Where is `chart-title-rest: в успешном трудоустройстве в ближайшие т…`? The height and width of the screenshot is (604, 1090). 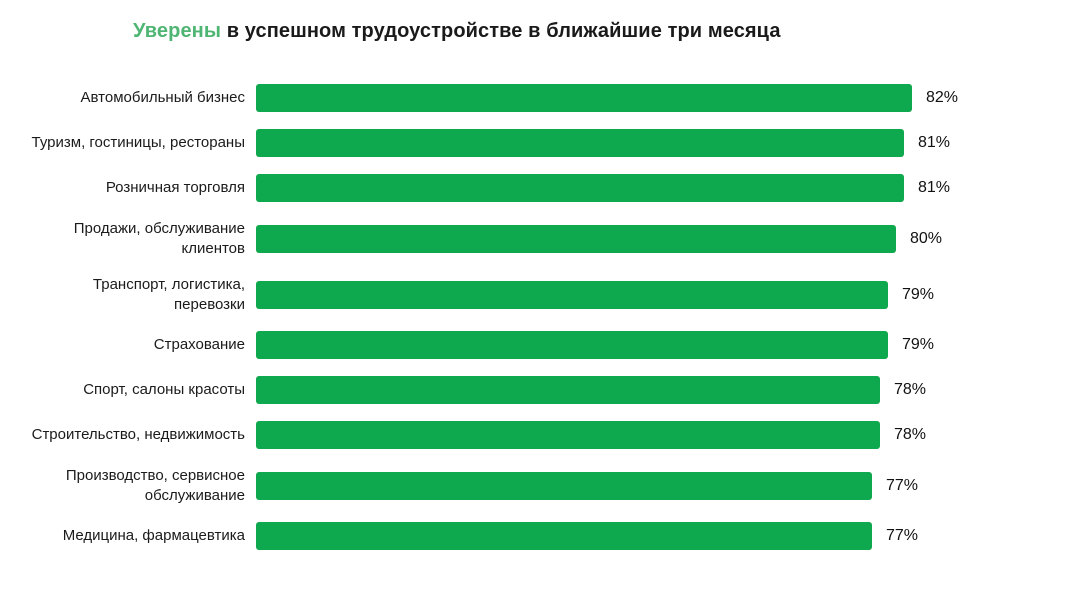 chart-title-rest: в успешном трудоустройстве в ближайшие т… is located at coordinates (501, 31).